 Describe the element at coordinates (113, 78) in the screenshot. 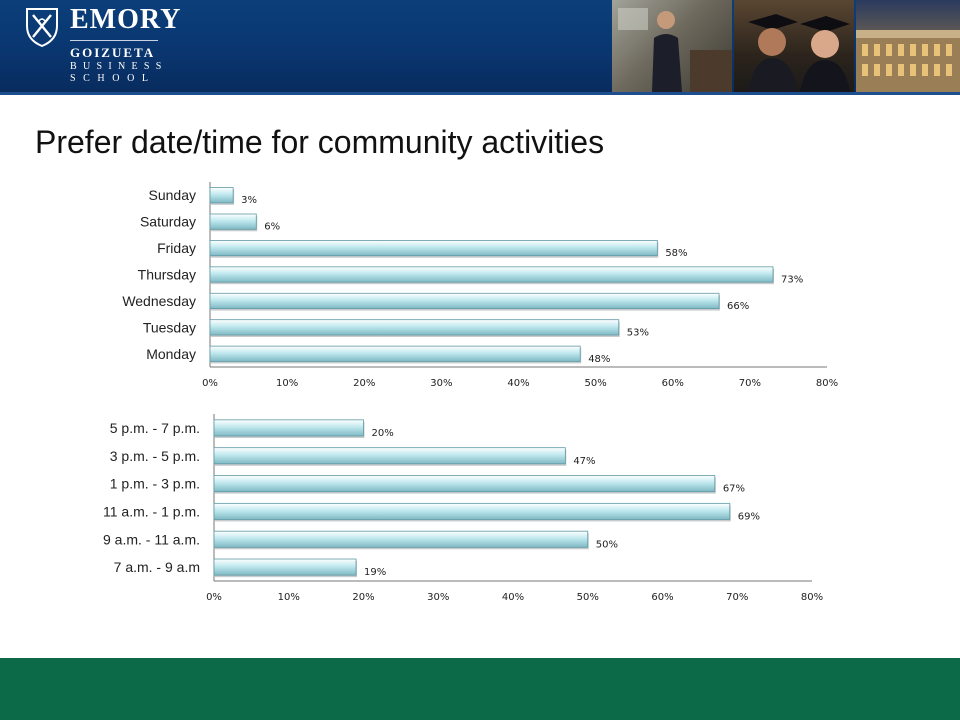

I see `logo-school-line3: SCHOOL` at that location.